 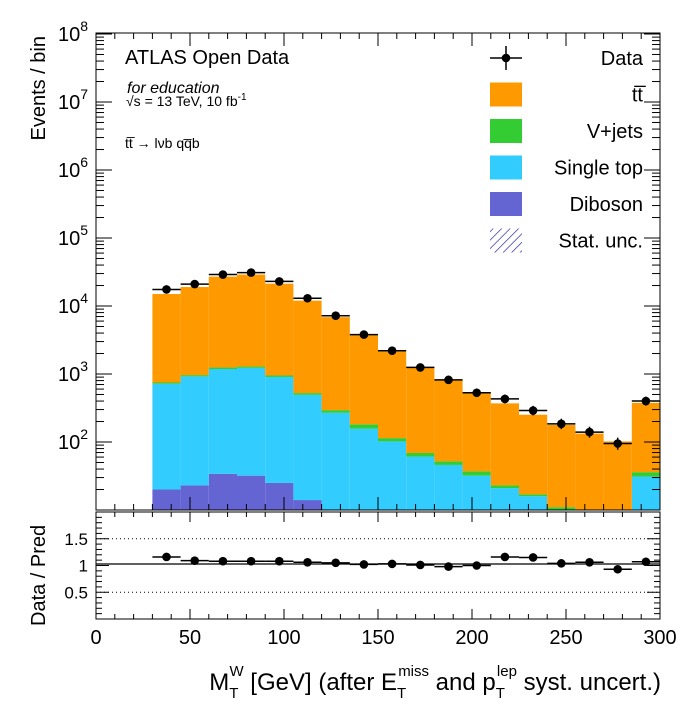 I want to click on legend-entry: V+jets, so click(x=566, y=131).